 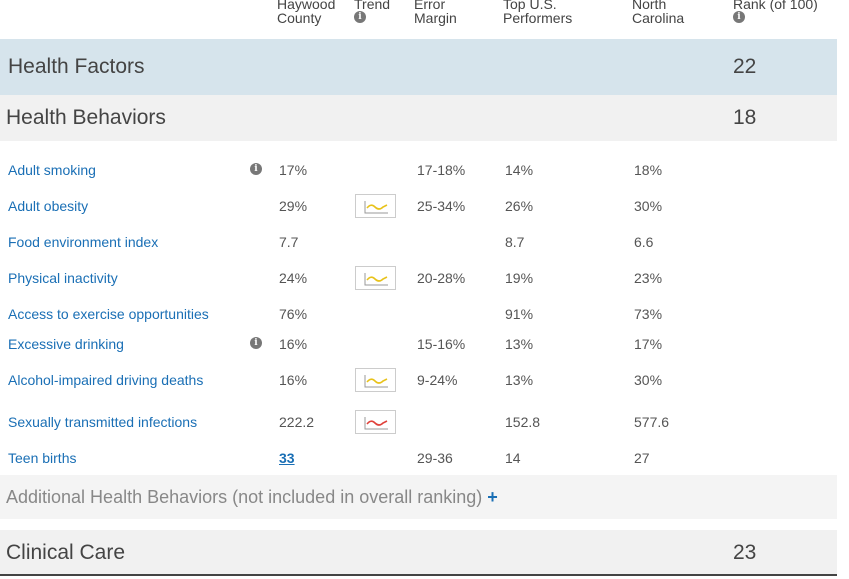 What do you see at coordinates (435, 458) in the screenshot?
I see `error-margin-value: 29-36` at bounding box center [435, 458].